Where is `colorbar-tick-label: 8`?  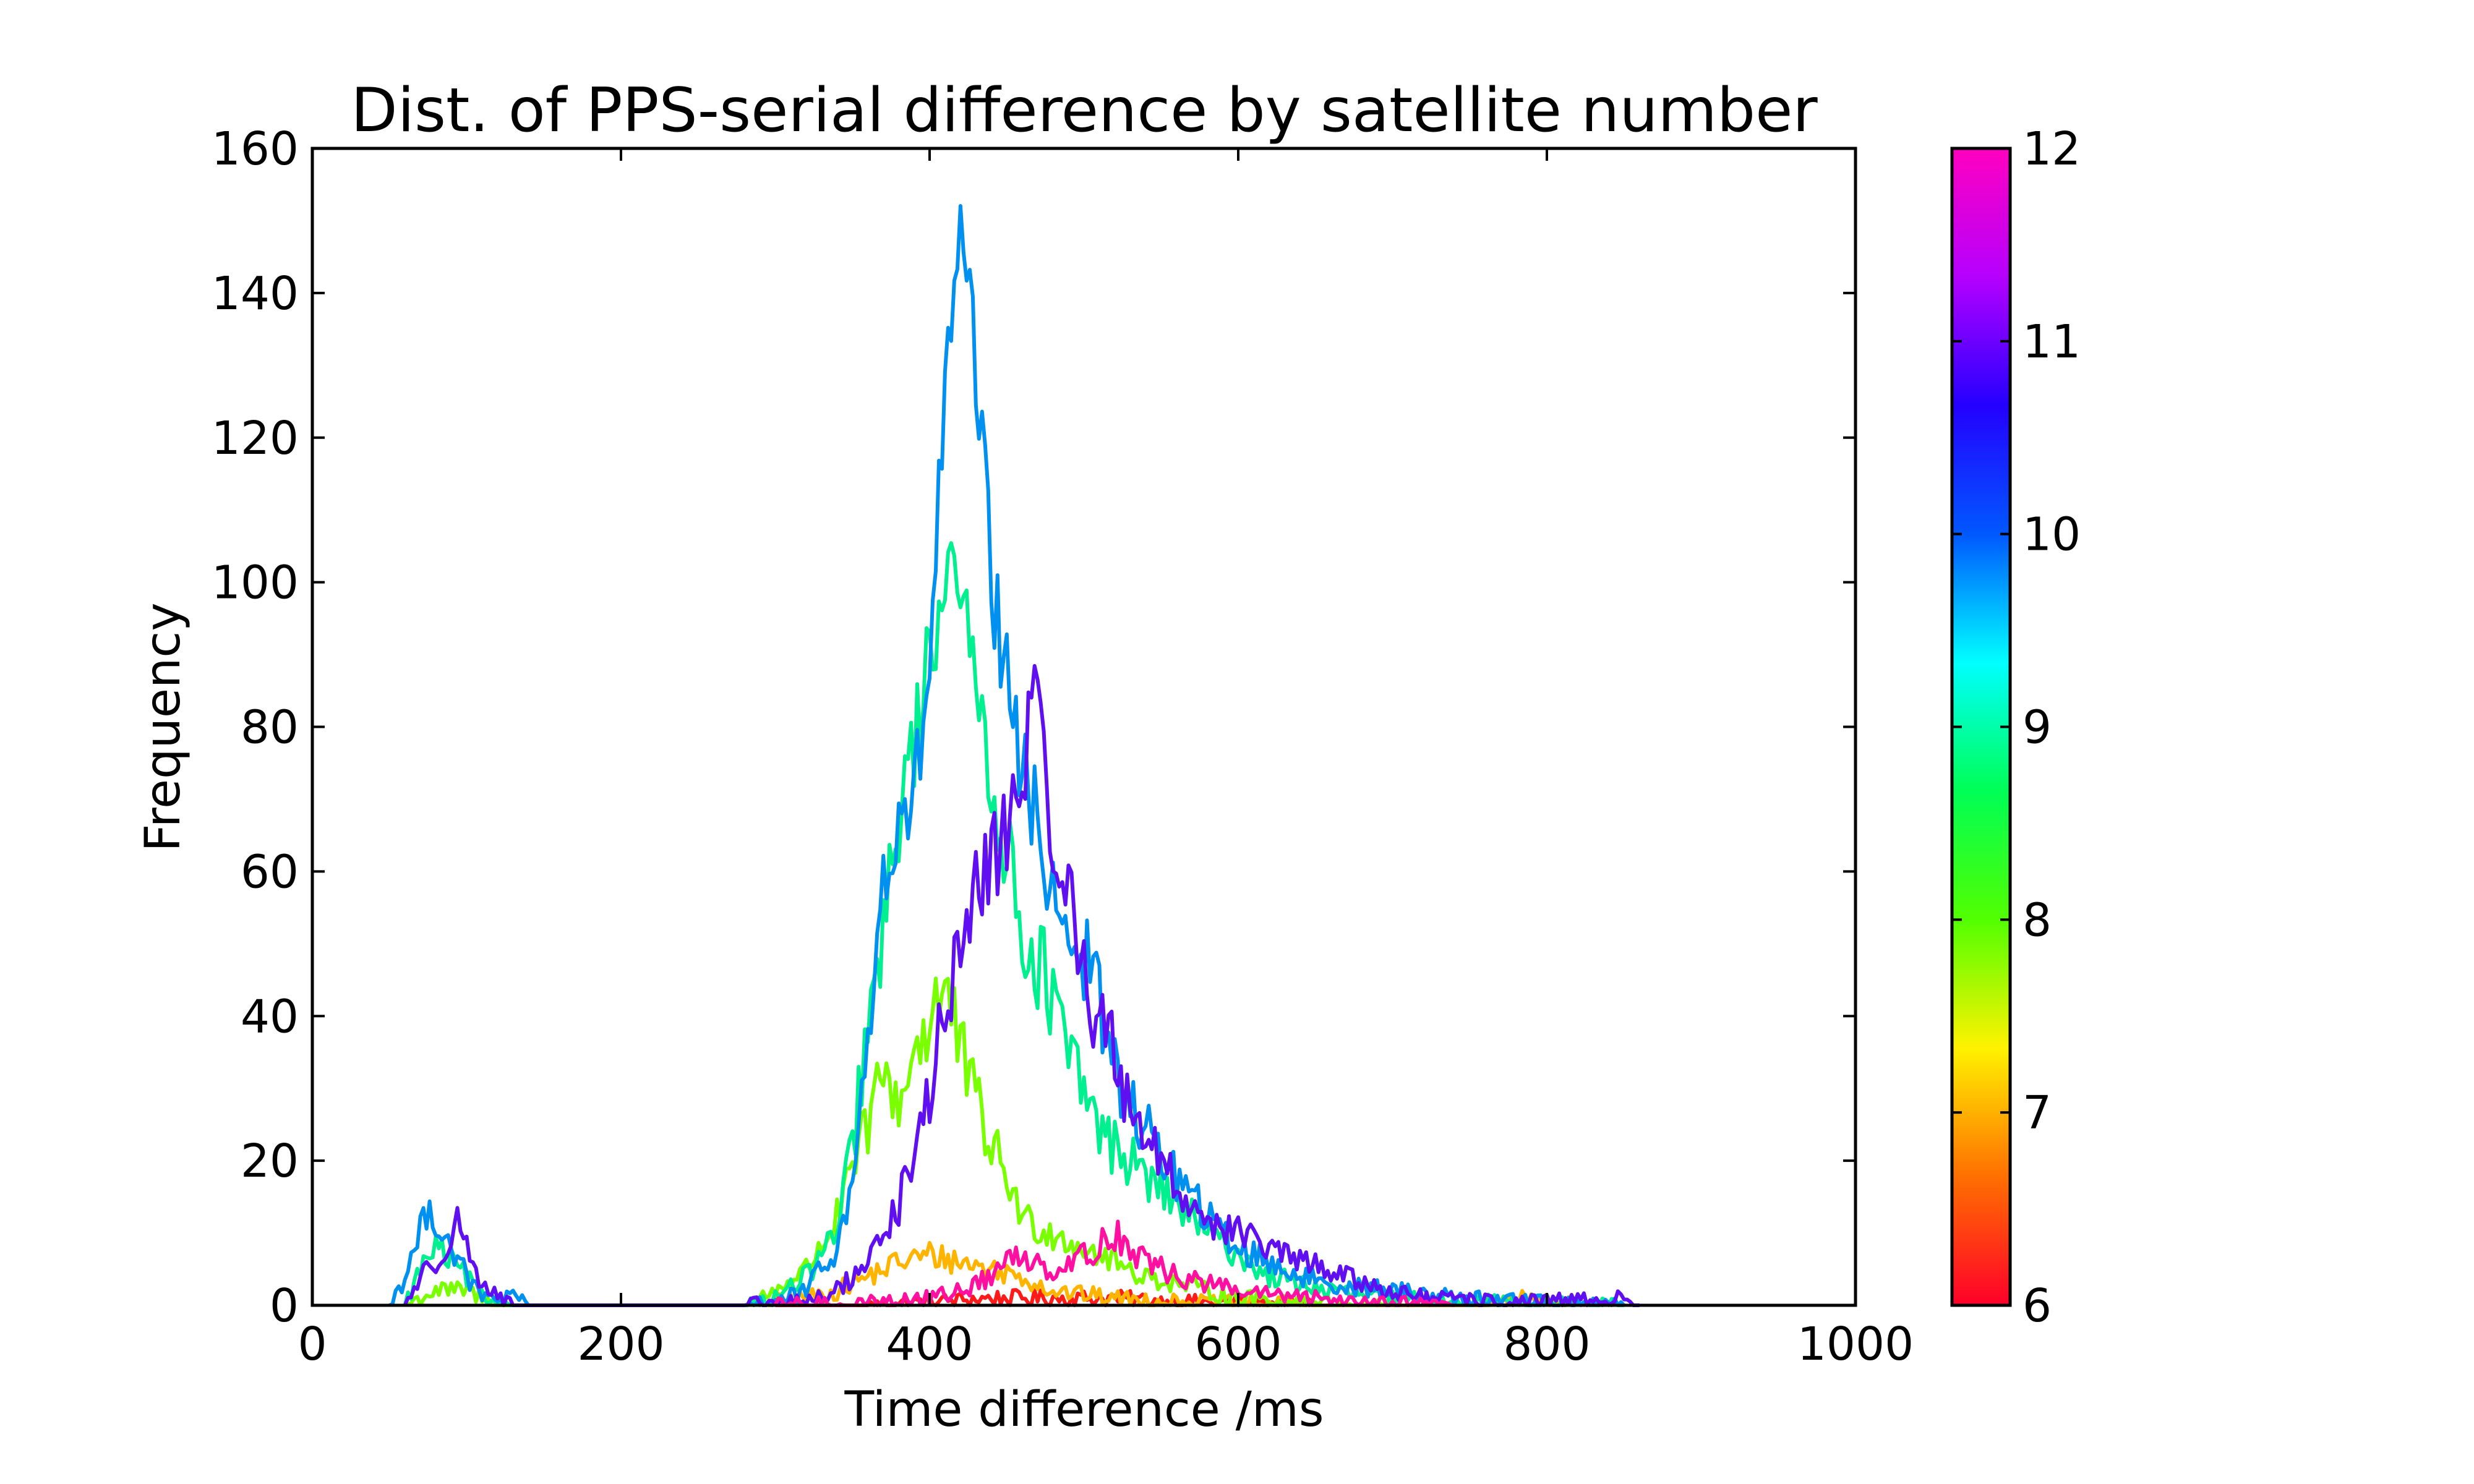
colorbar-tick-label: 8 is located at coordinates (2037, 920).